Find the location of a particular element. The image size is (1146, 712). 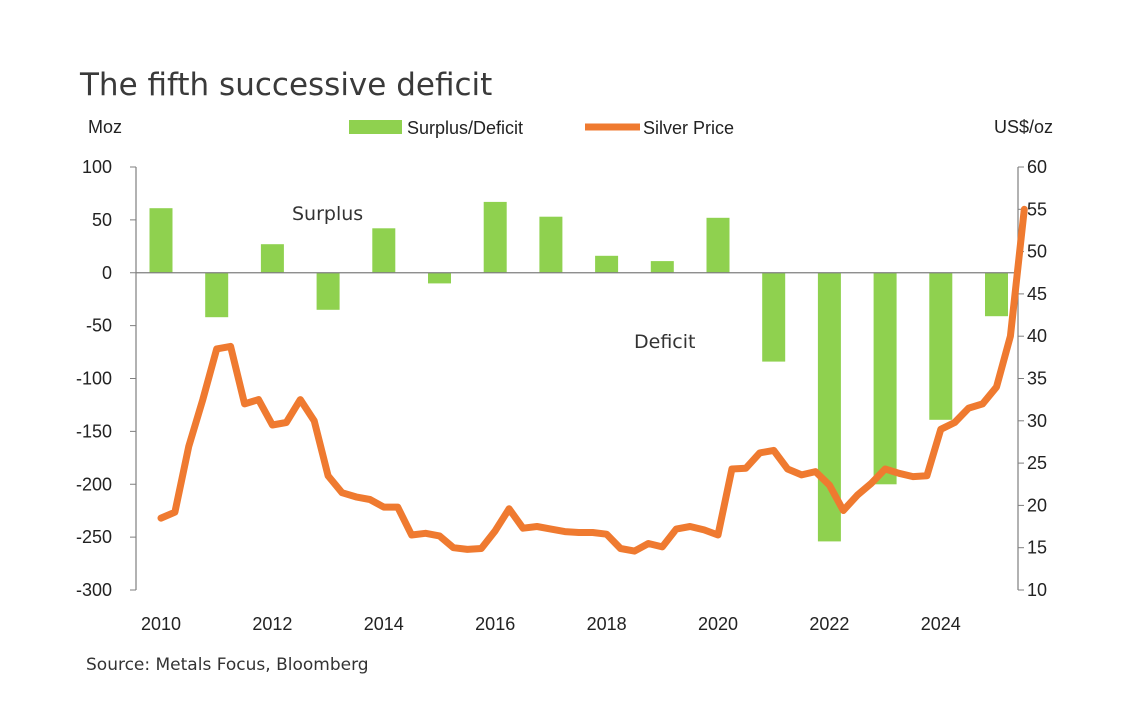

bar-2014 is located at coordinates (384, 250).